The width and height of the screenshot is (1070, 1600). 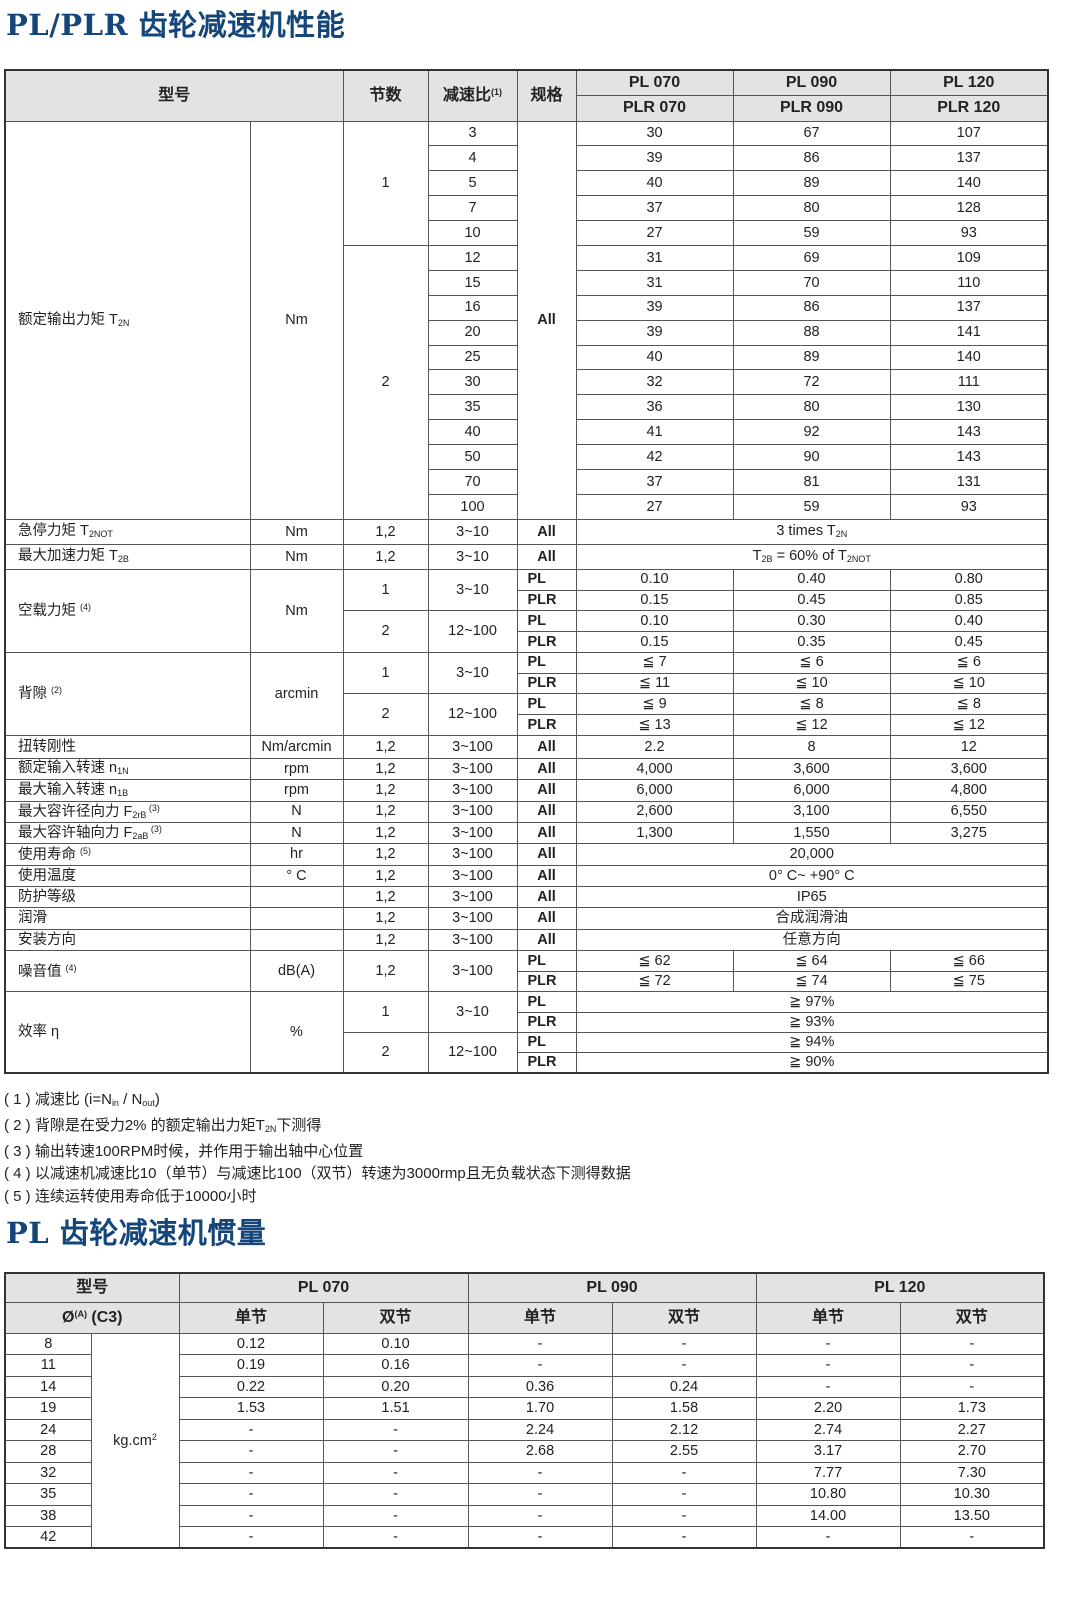 I want to click on table-row: 28- -2.68 2.55 3.17 2.70, so click(x=524, y=1451).